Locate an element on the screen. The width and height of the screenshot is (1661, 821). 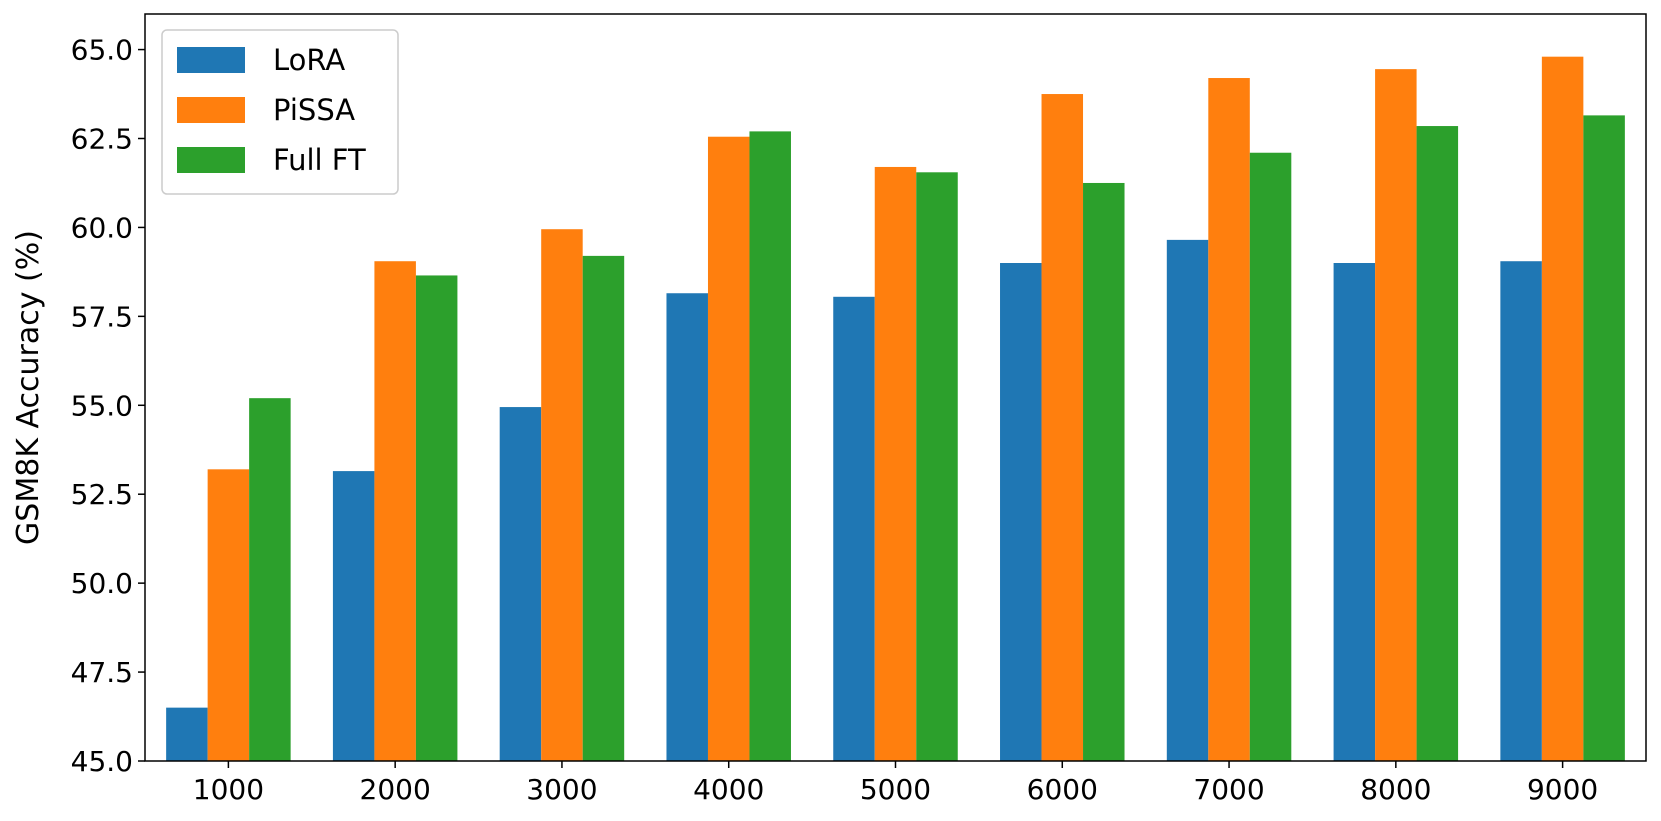
x-tick-label: 4000 is located at coordinates (728, 789).